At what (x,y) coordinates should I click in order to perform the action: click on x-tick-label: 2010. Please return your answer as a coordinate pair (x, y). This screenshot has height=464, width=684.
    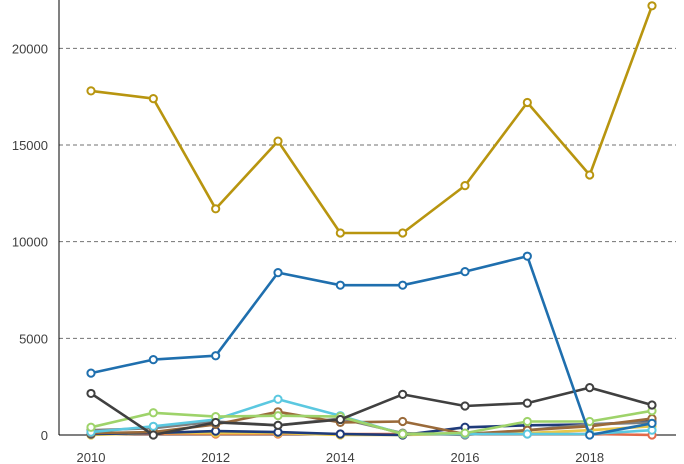
    Looking at the image, I should click on (91, 457).